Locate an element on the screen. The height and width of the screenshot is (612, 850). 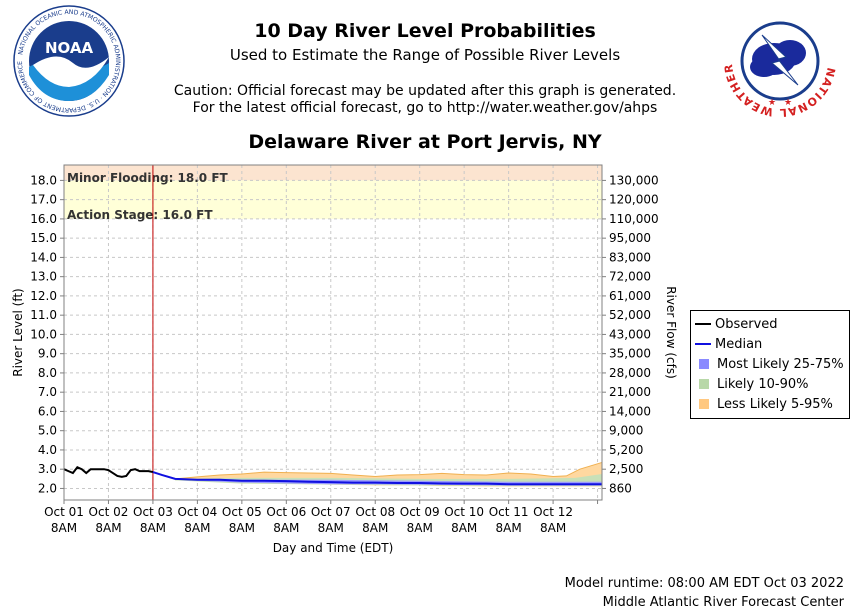
x-tick-label-date: Oct 10 is located at coordinates (464, 512).